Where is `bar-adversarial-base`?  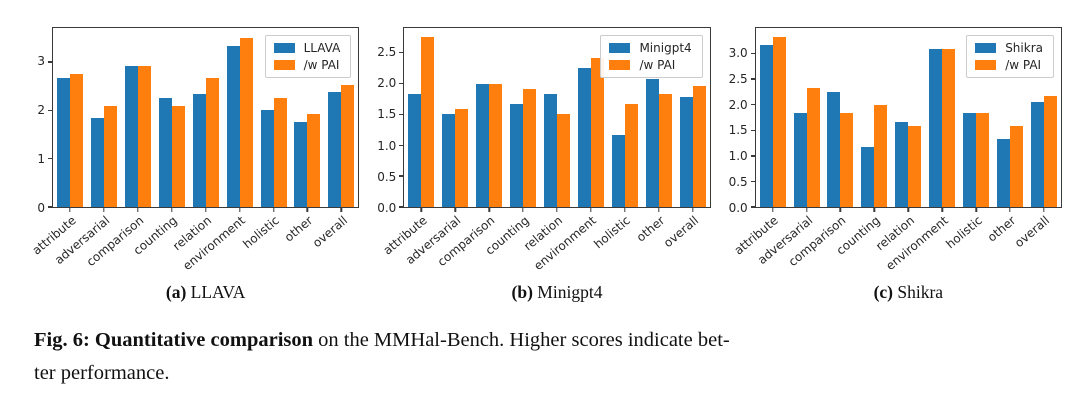
bar-adversarial-base is located at coordinates (800, 160).